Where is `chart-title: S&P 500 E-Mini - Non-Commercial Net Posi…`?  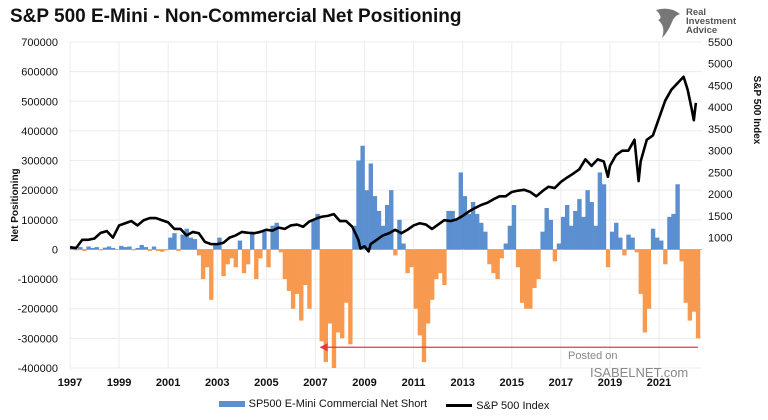 chart-title: S&P 500 E-Mini - Non-Commercial Net Posi… is located at coordinates (236, 16).